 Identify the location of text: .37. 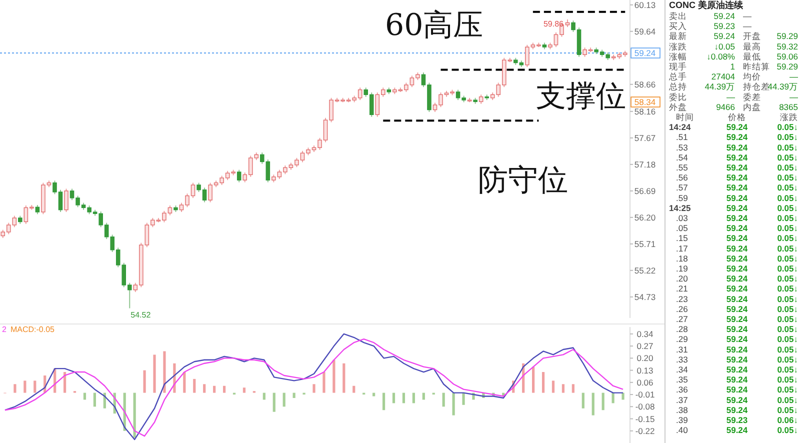
(682, 399).